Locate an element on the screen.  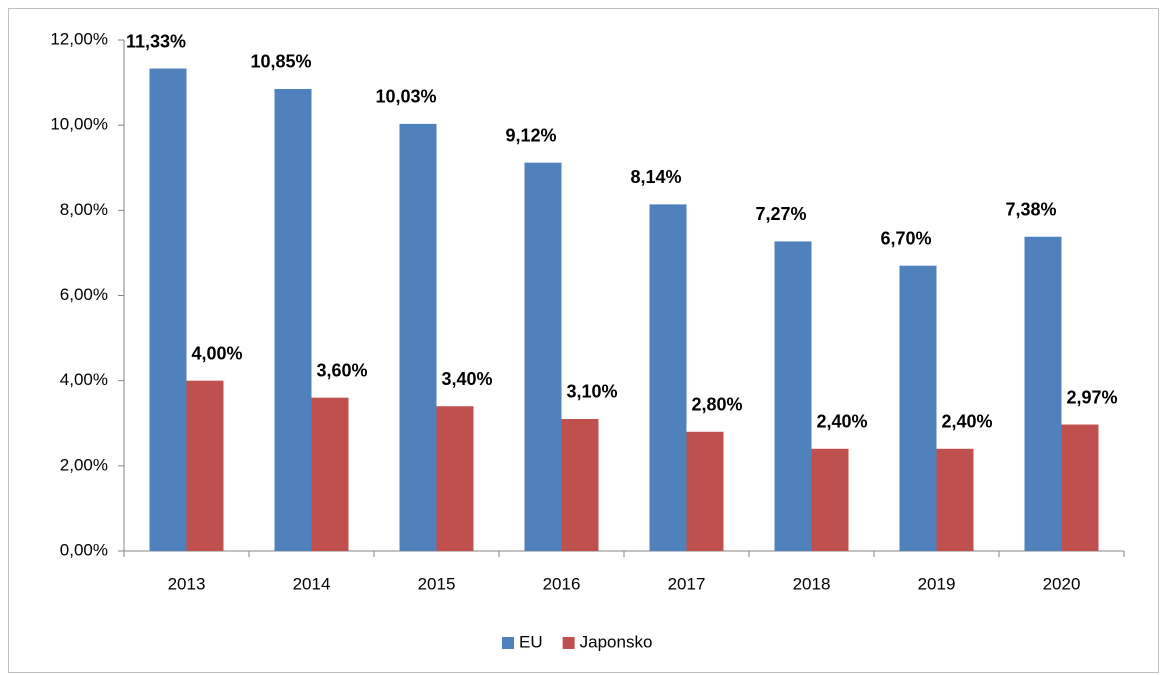
y-tick-label: 12,00% is located at coordinates (79, 38).